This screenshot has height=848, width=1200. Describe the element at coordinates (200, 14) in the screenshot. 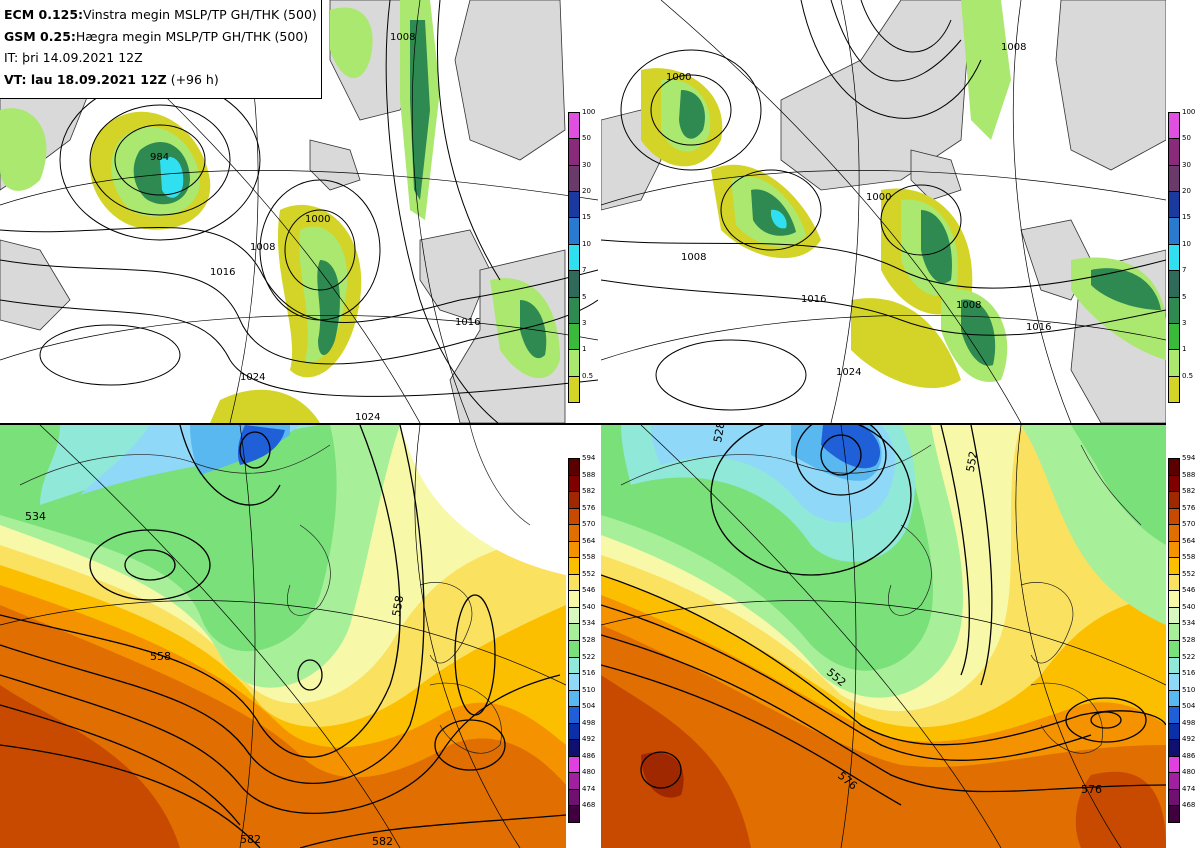

I see `info-ecm-desc: Vinstra megin MSLP/TP GH/THK (500)` at that location.